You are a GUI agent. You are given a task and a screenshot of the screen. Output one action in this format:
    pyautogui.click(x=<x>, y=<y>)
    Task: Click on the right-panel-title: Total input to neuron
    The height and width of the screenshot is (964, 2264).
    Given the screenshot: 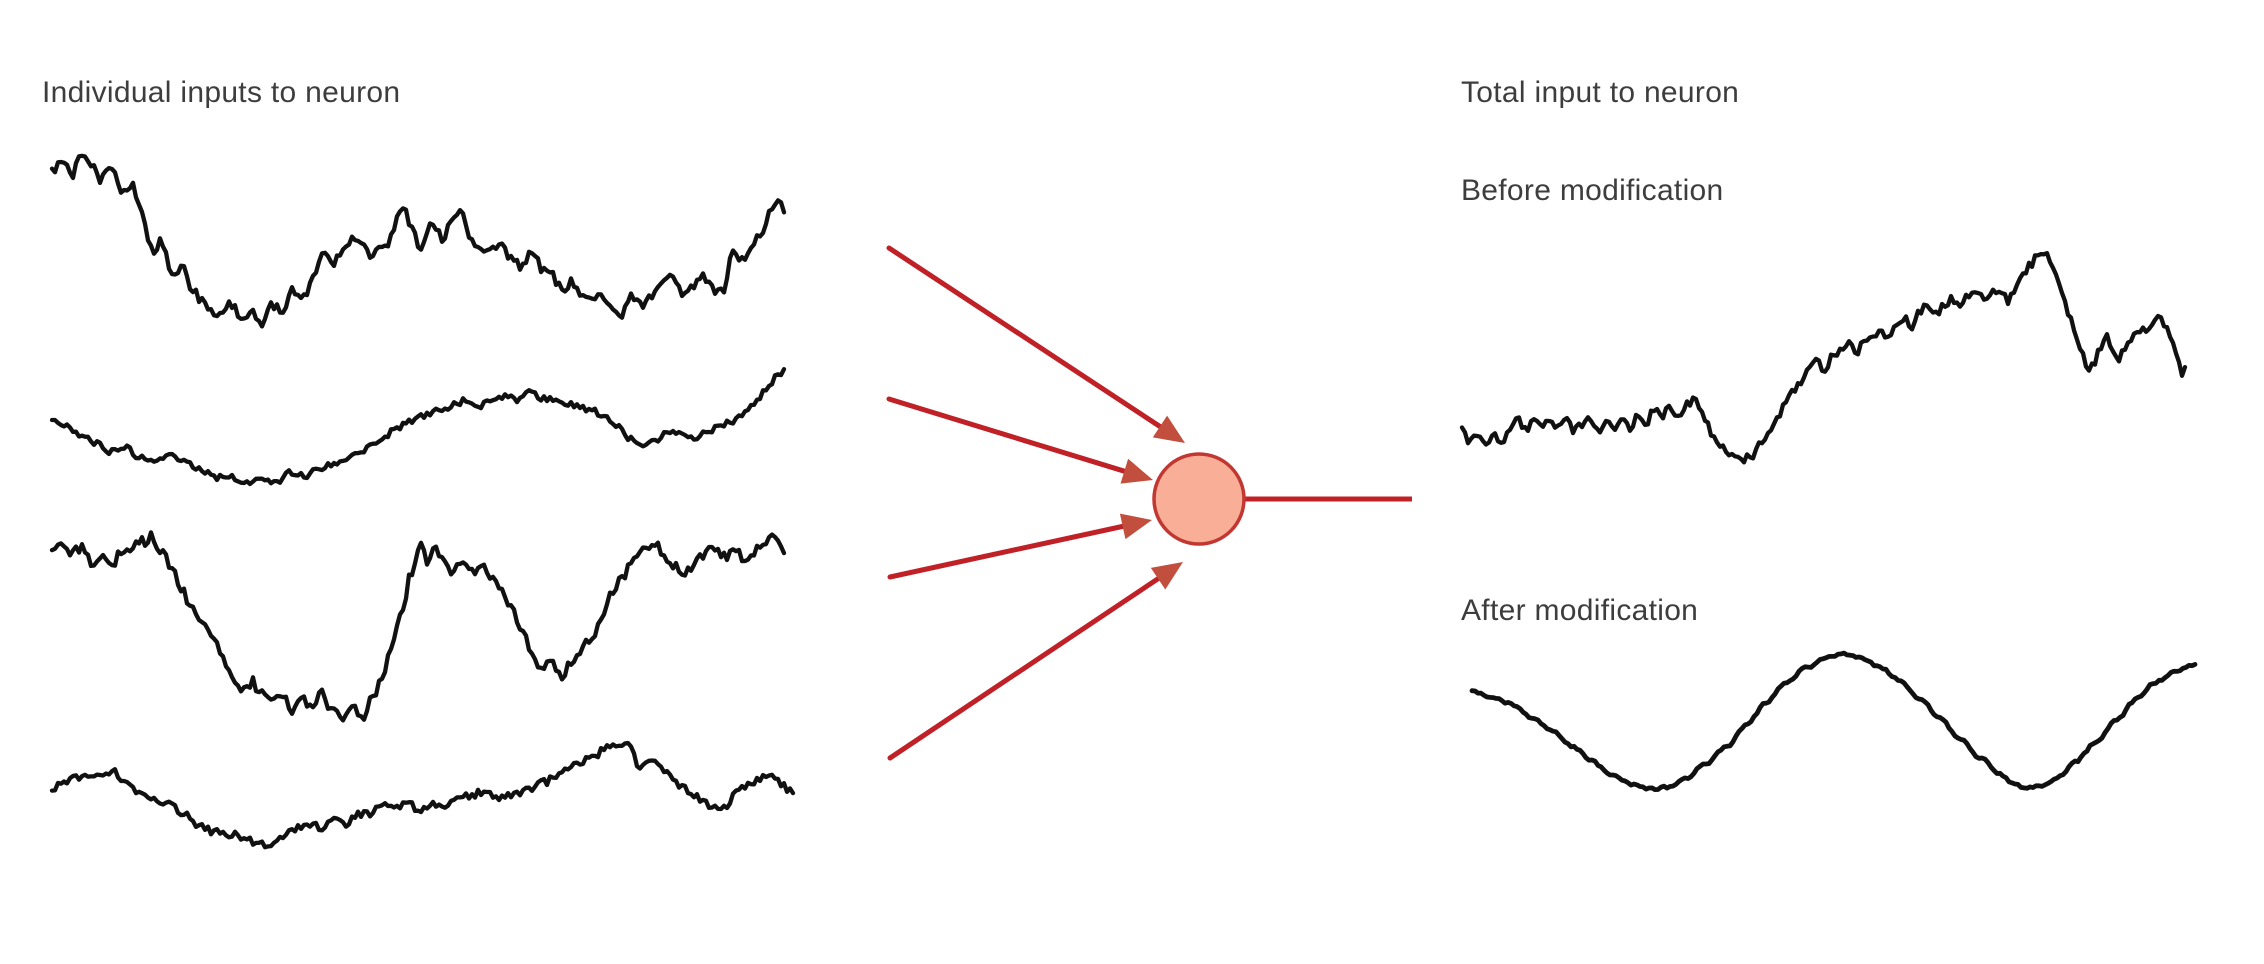 What is the action you would take?
    pyautogui.click(x=1600, y=92)
    